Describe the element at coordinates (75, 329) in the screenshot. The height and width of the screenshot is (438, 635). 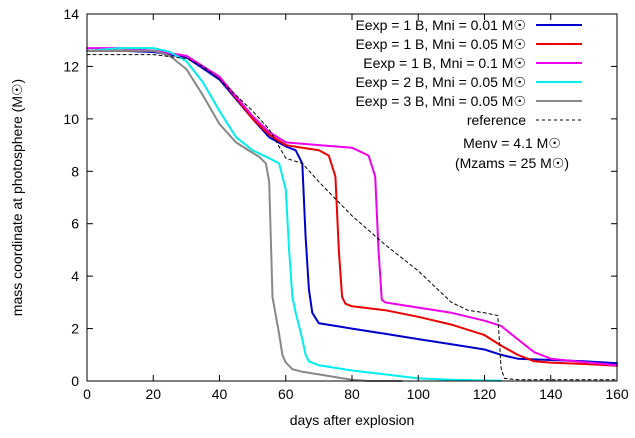
I see `y-tick-label: 2` at that location.